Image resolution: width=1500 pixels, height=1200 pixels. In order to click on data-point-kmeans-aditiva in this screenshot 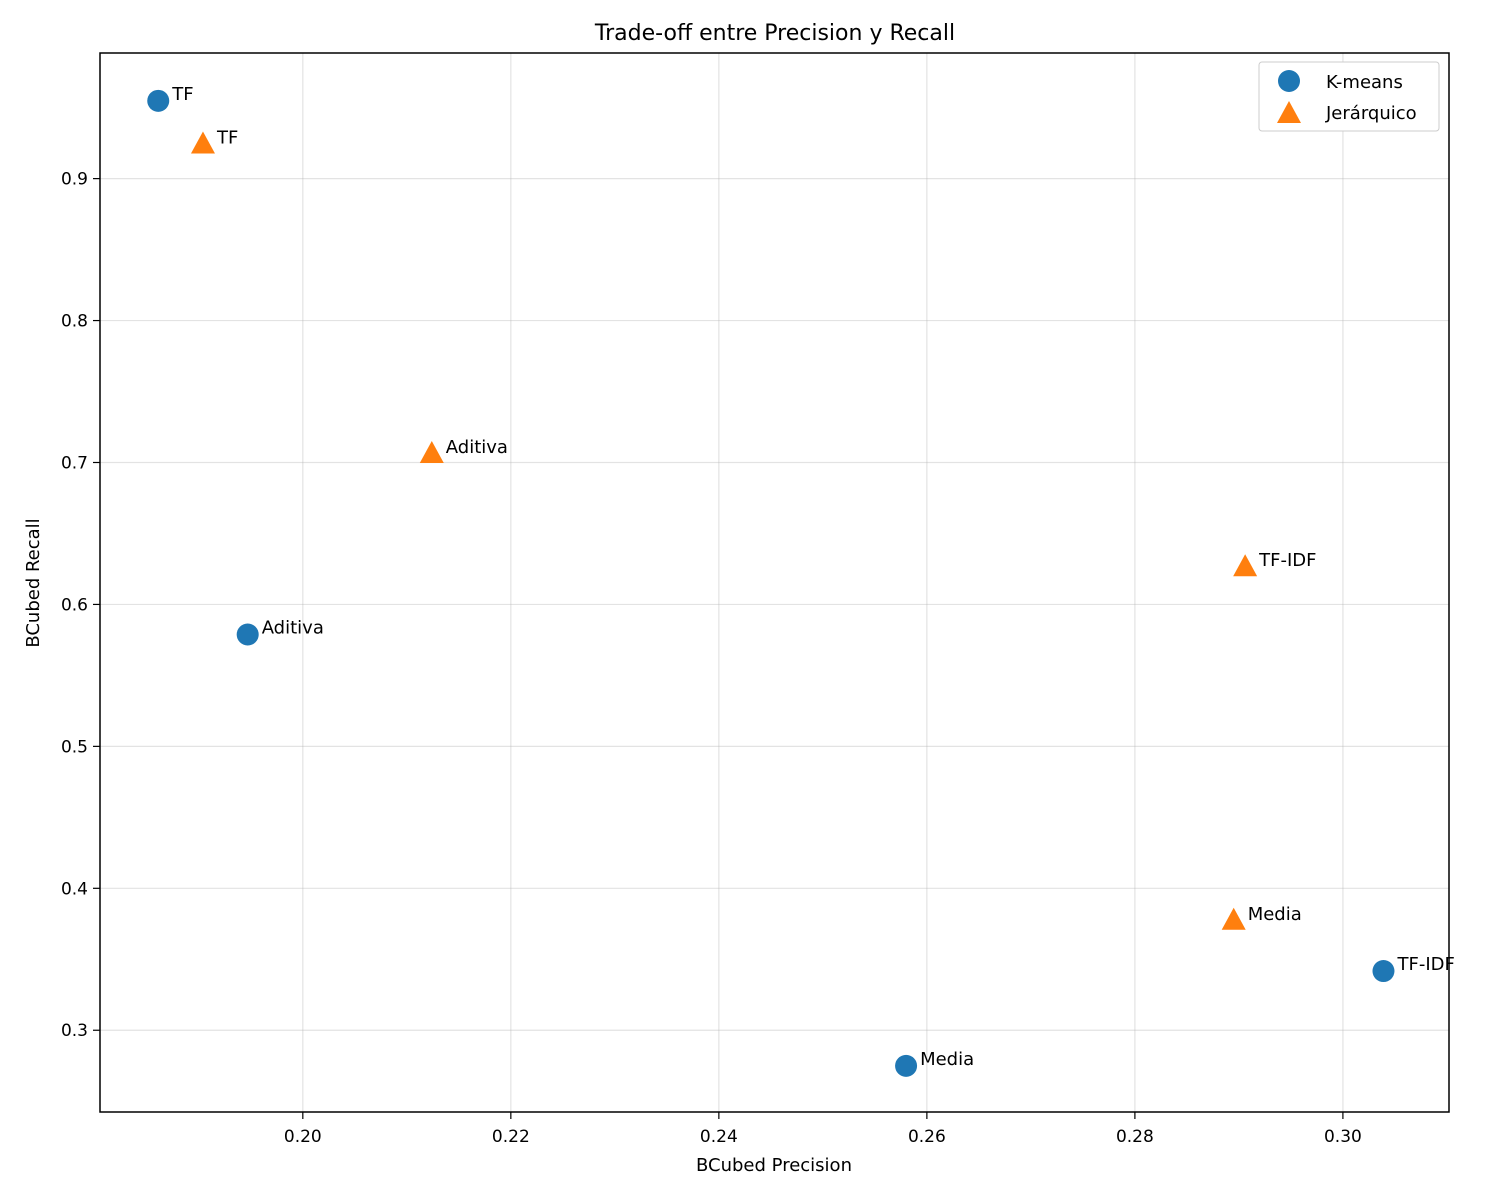, I will do `click(247, 634)`.